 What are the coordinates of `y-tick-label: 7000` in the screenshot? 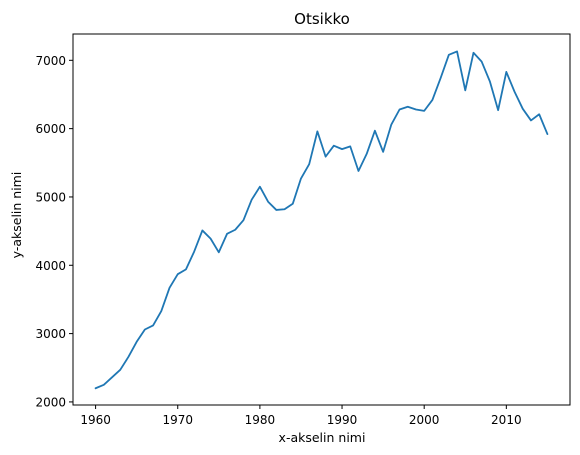 It's located at (50, 61).